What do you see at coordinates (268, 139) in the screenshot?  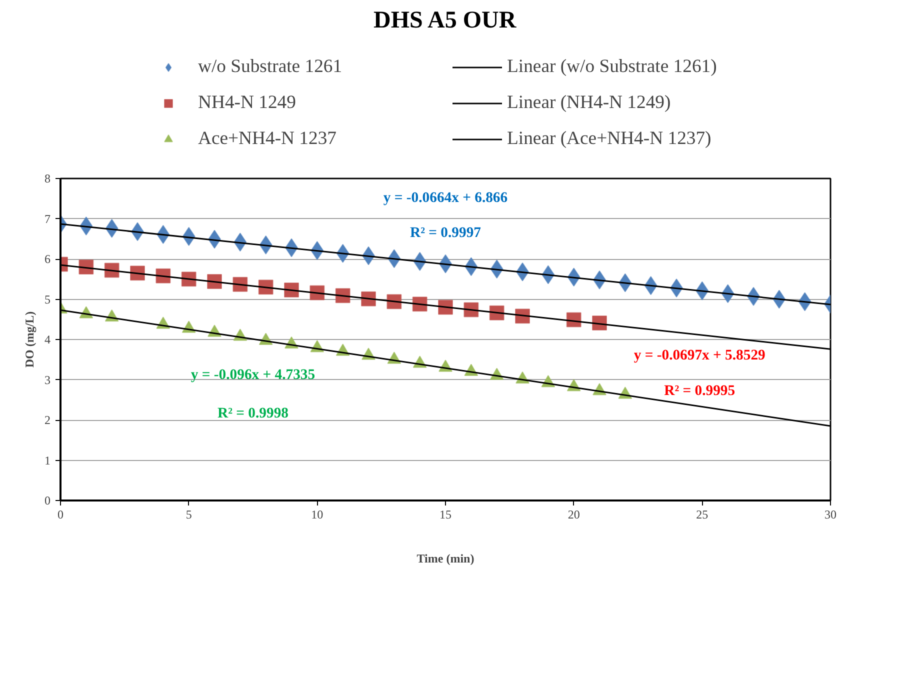 I see `legend-label: Ace+NH4-N 1237` at bounding box center [268, 139].